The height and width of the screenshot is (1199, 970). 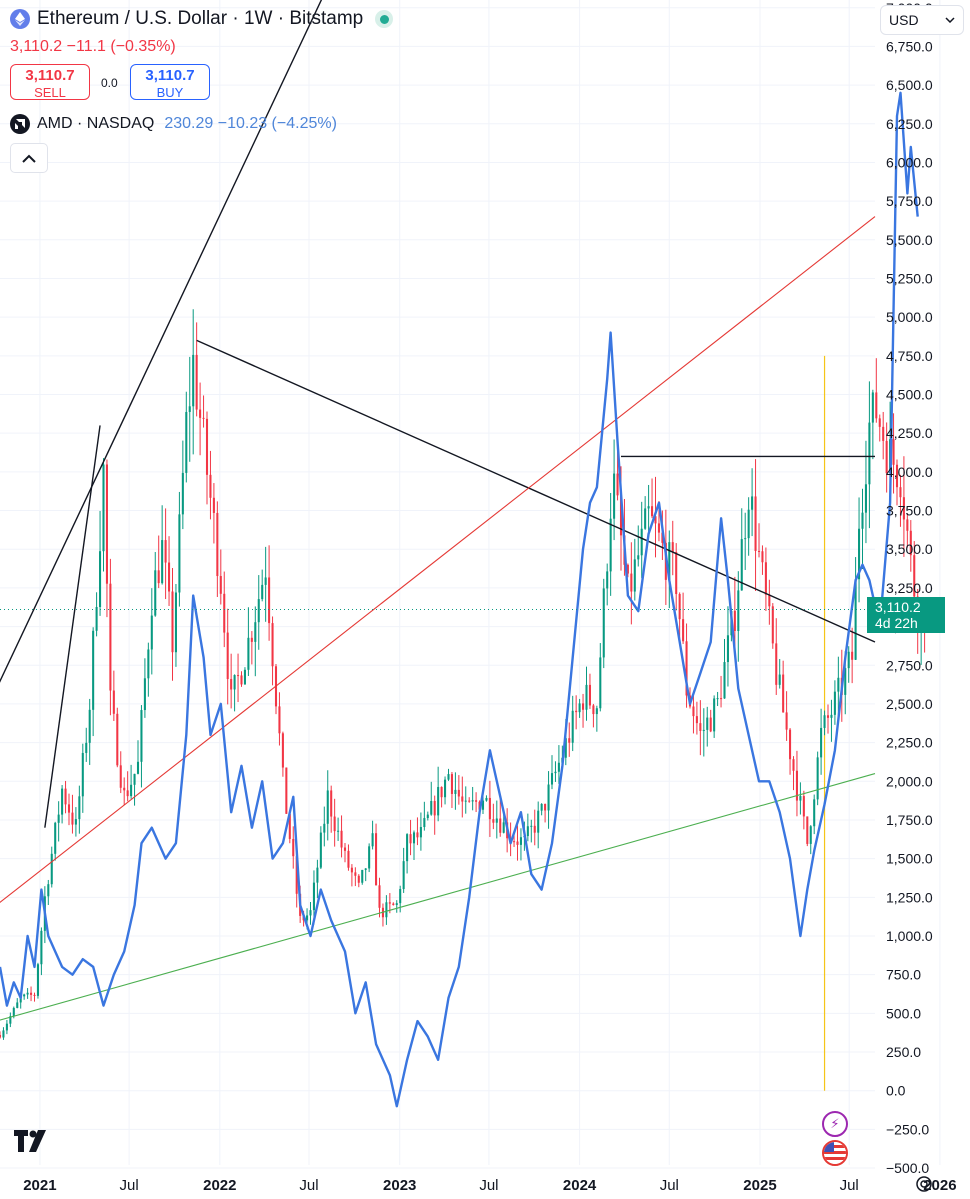 I want to click on us-flag-icon, so click(x=835, y=1153).